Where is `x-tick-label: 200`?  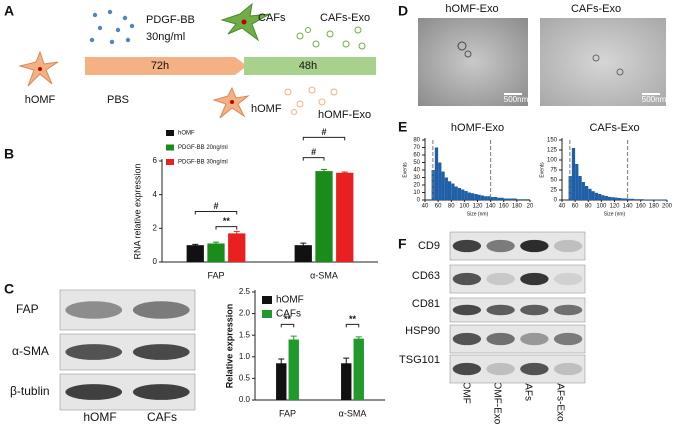 x-tick-label: 200 is located at coordinates (667, 207).